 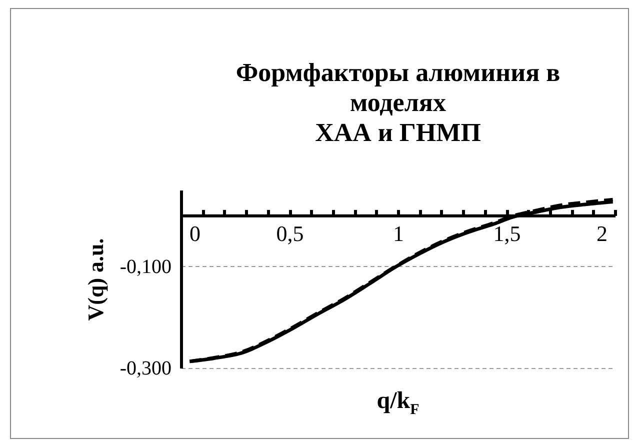 I want to click on x-tick-label: 0,5, so click(x=290, y=233).